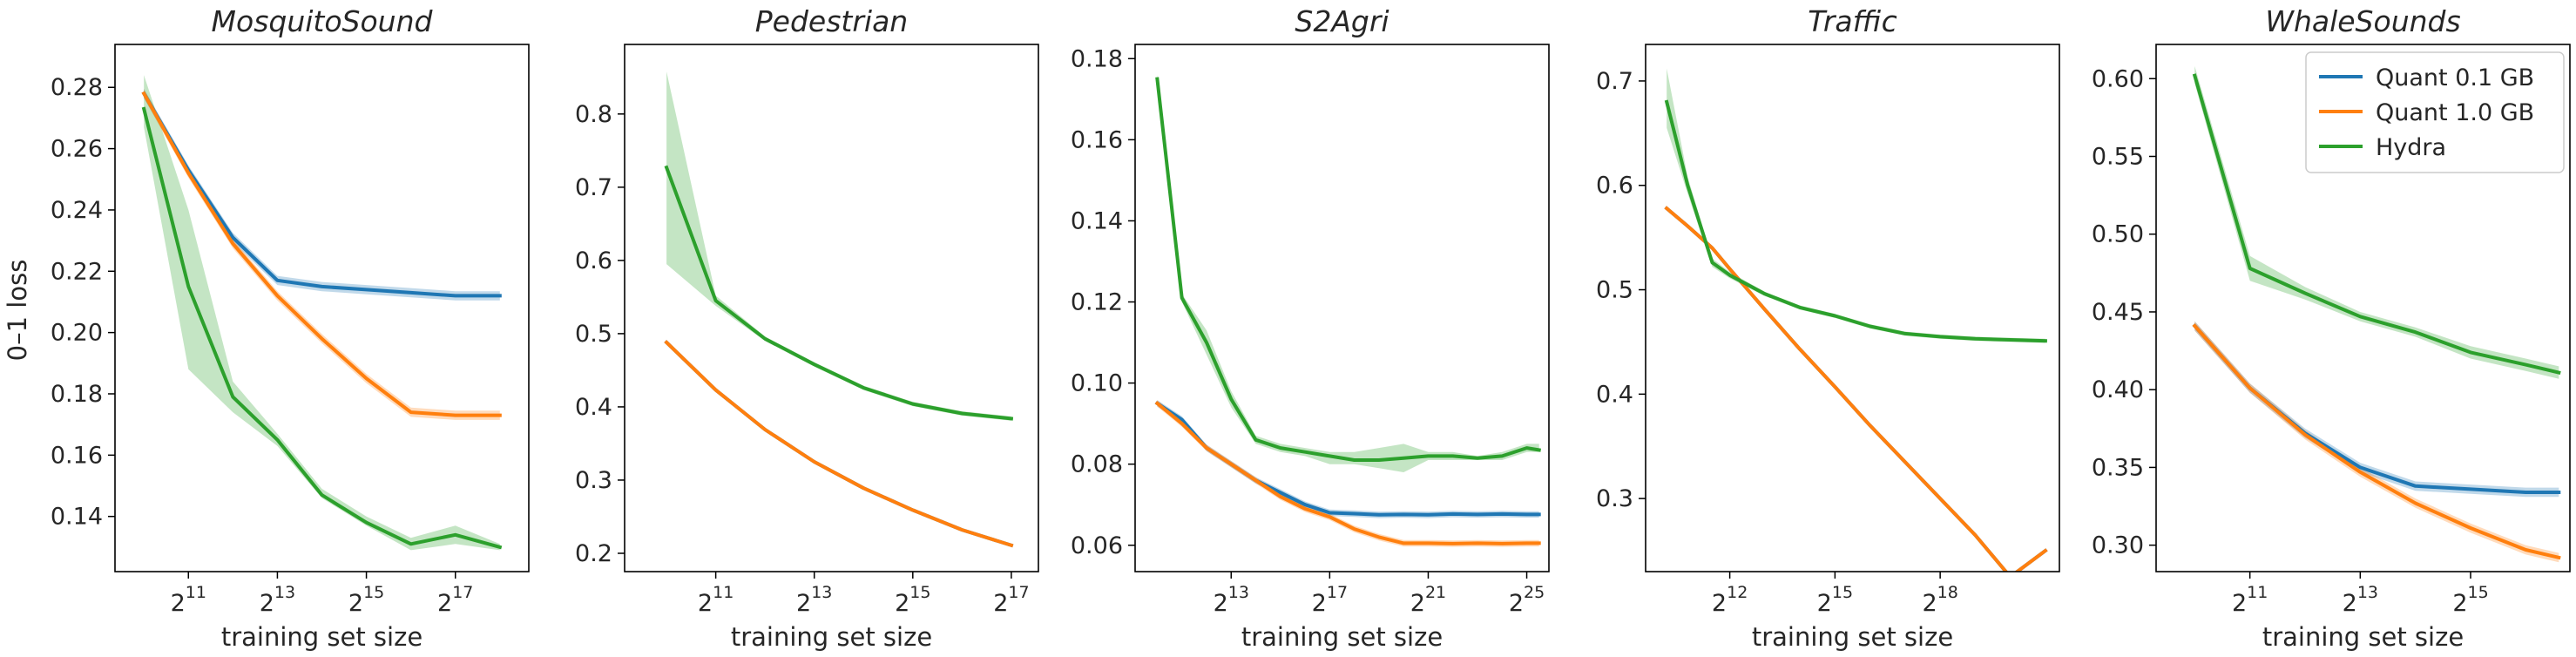  Describe the element at coordinates (2118, 78) in the screenshot. I see `y-tick-label: 0.60` at that location.